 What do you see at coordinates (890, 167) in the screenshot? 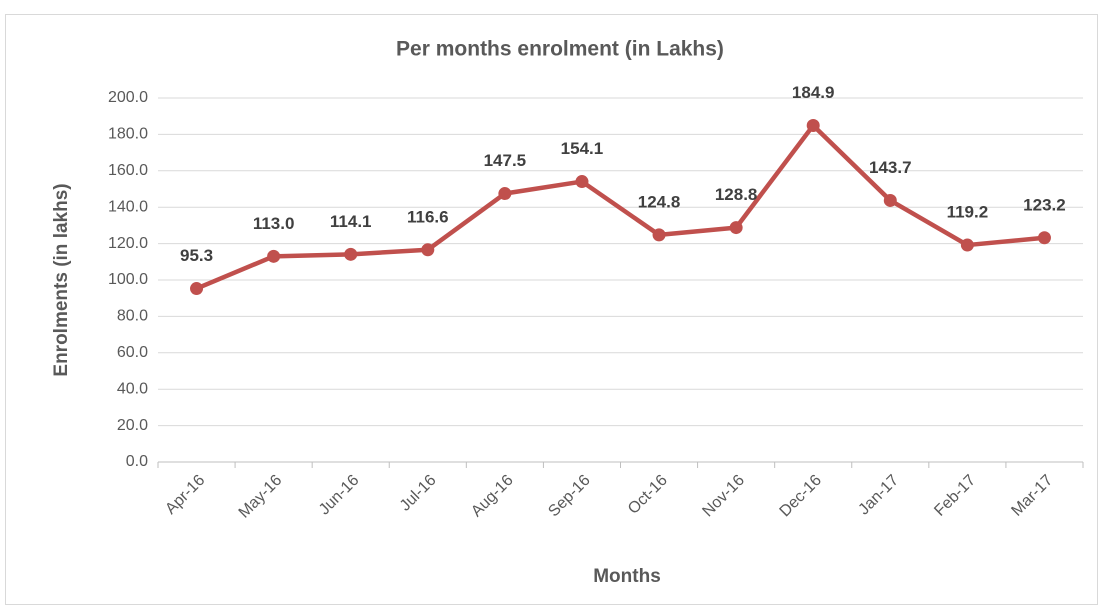
I see `data-label: 143.7` at bounding box center [890, 167].